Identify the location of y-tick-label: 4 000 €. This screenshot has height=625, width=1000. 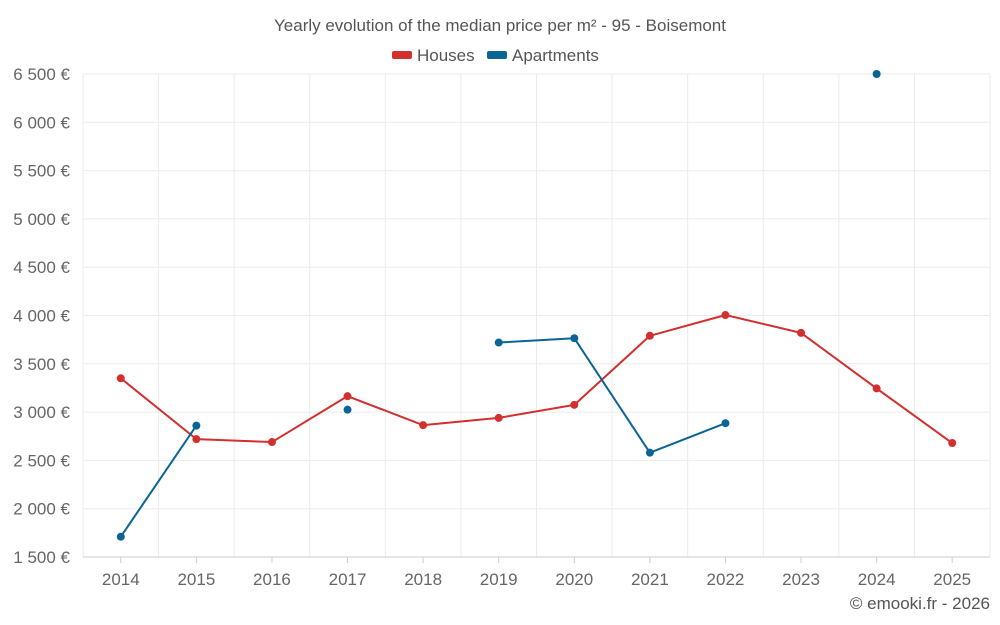
(41, 316).